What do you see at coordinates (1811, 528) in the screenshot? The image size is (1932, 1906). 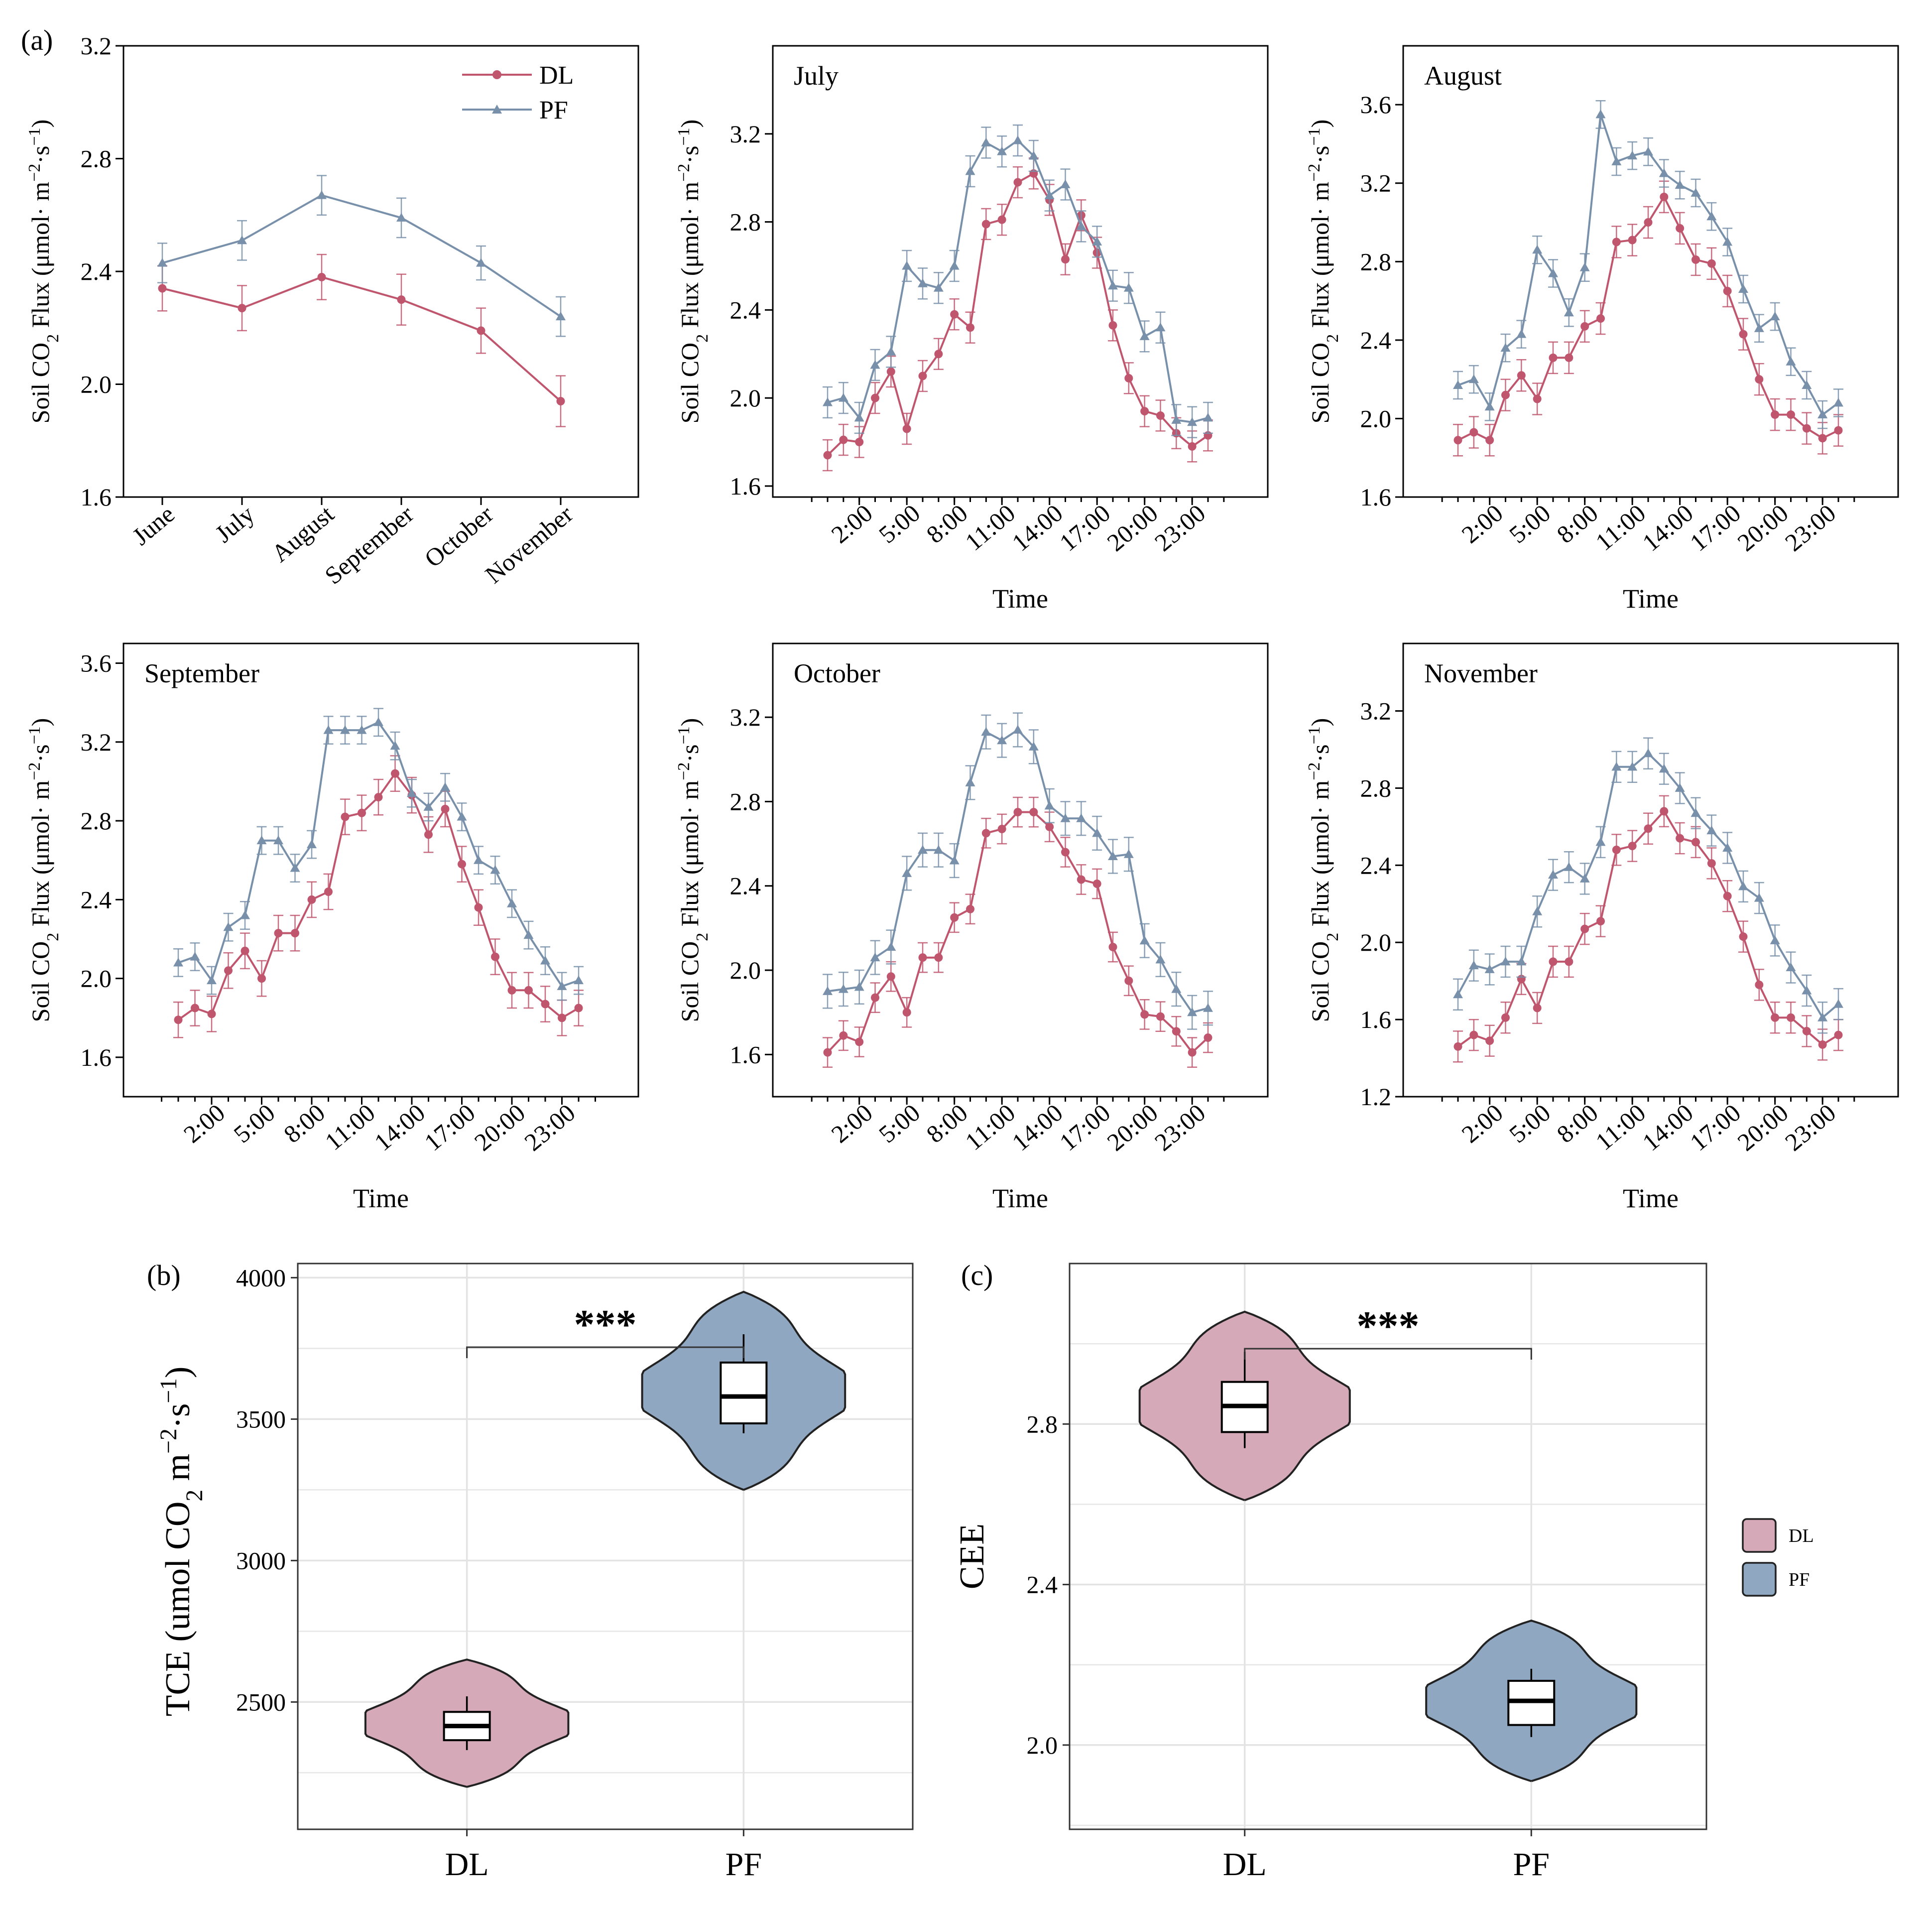 I see `august-xtick-label: 23:00` at bounding box center [1811, 528].